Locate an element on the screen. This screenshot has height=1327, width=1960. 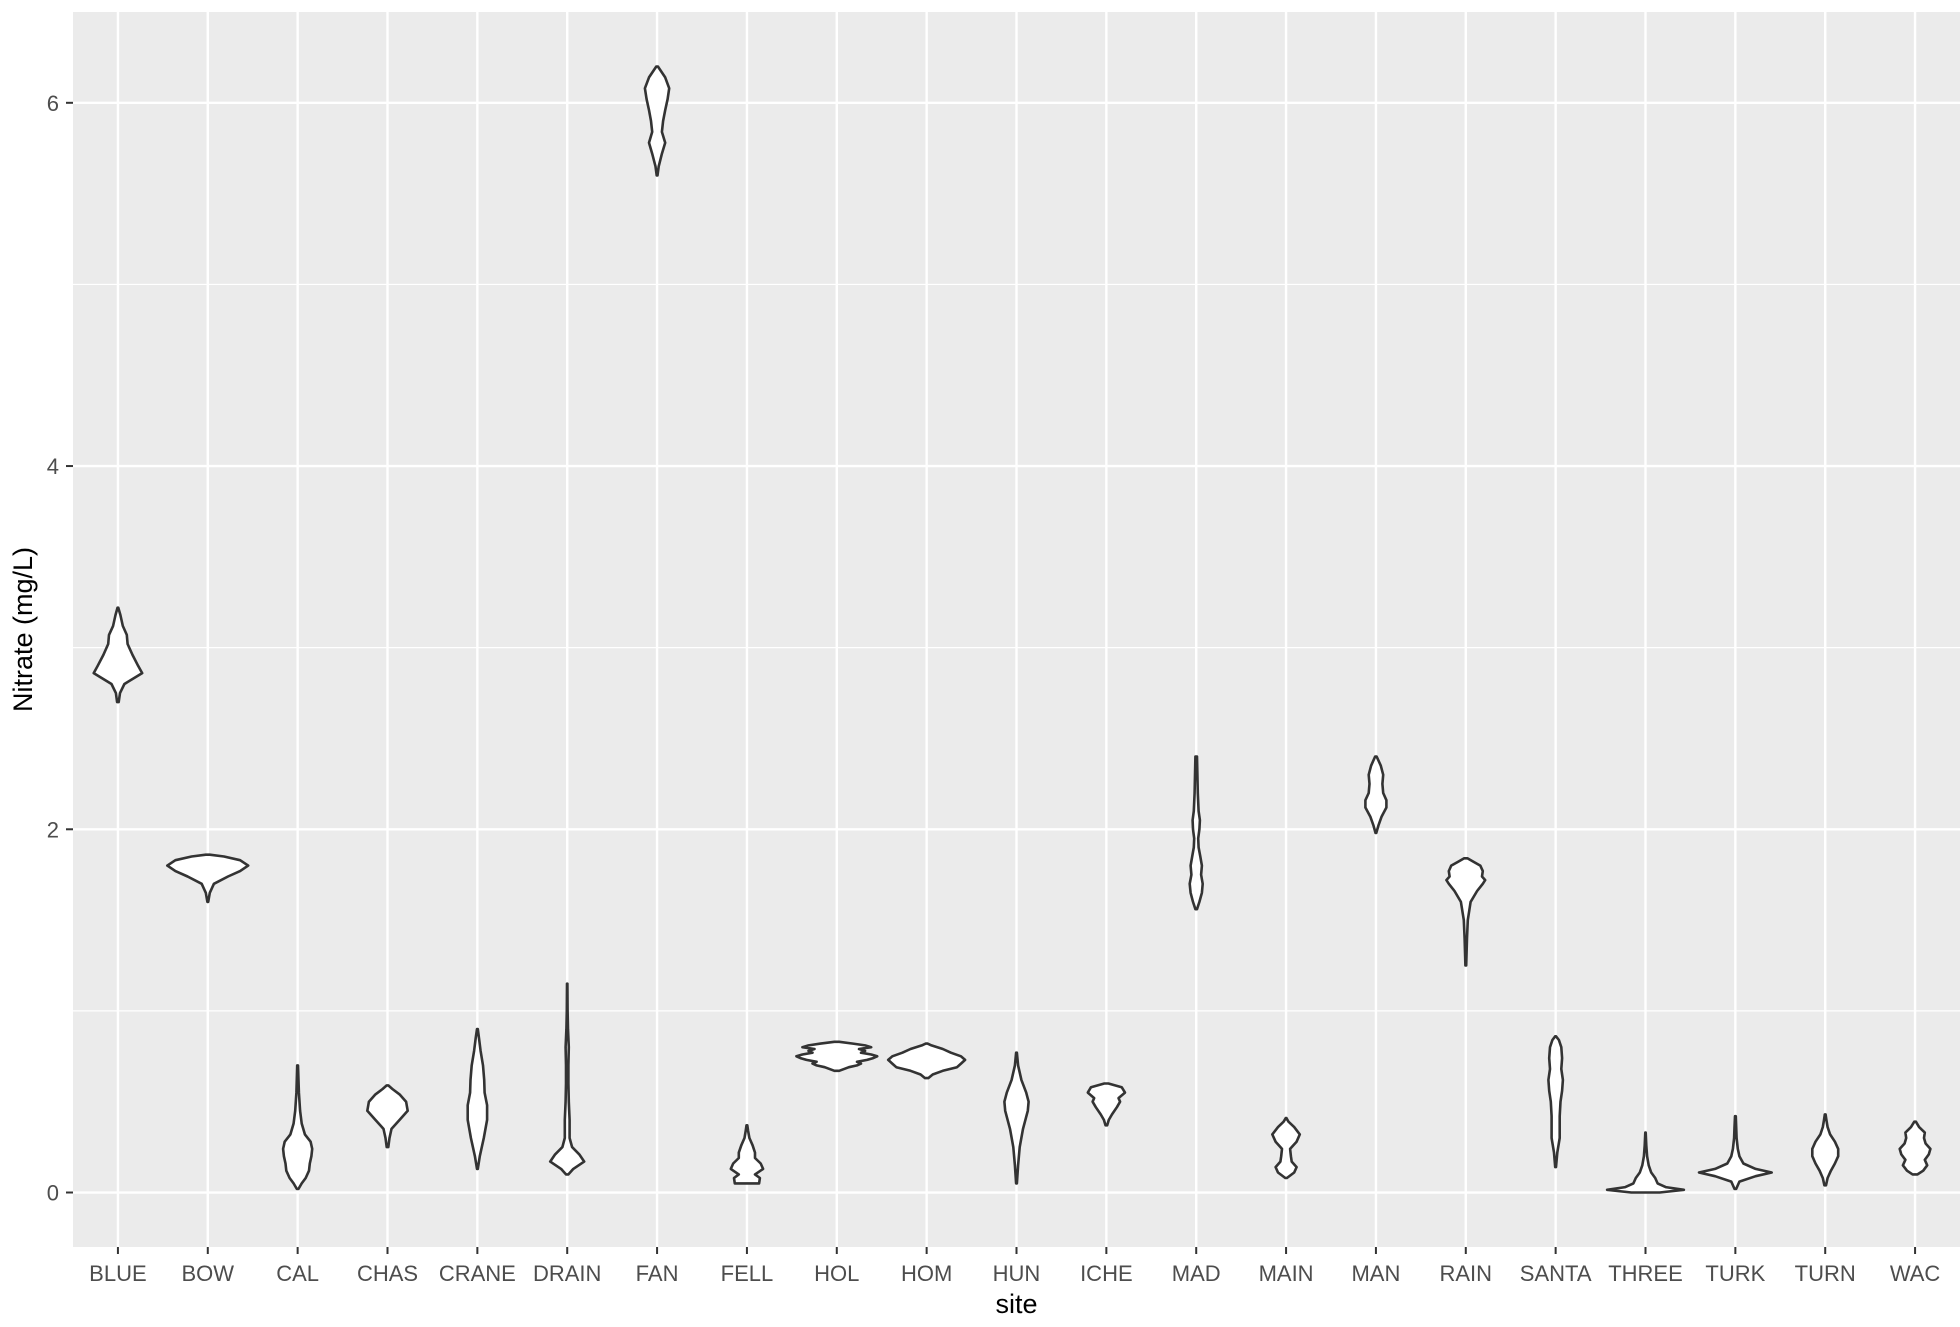
y-axis-title: Nitrate (mg/L) is located at coordinates (23, 629).